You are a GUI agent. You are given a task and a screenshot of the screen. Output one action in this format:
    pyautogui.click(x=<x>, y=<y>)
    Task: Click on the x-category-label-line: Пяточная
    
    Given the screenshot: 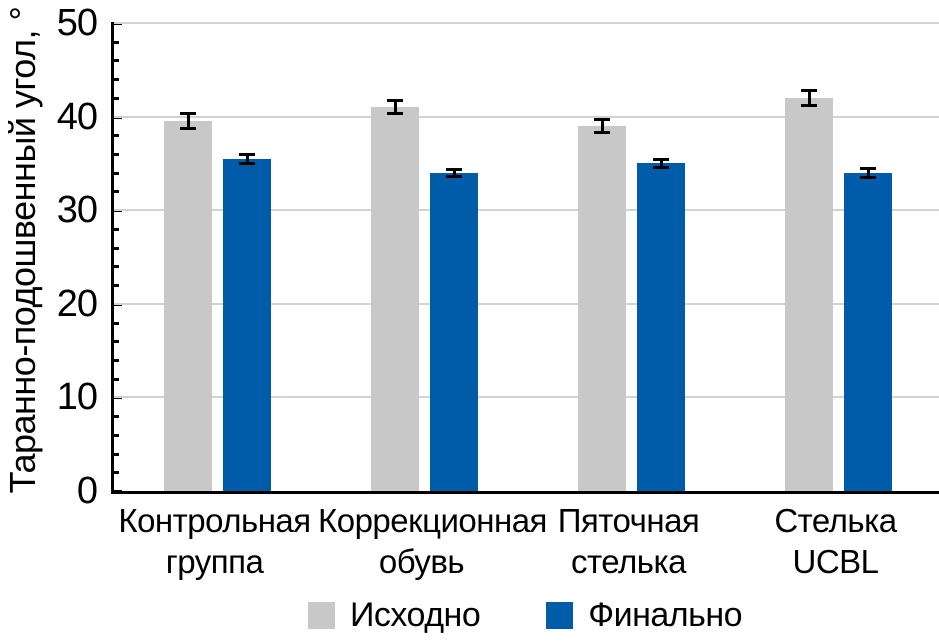 What is the action you would take?
    pyautogui.click(x=628, y=520)
    